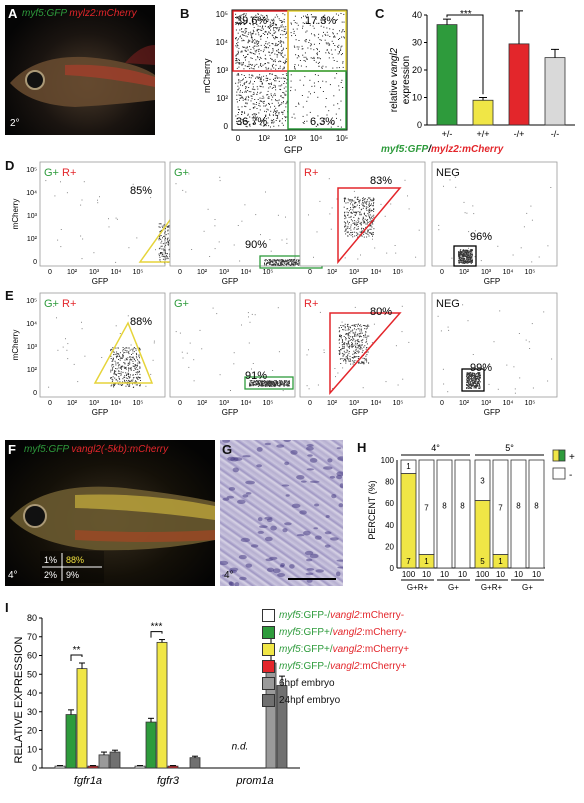  Describe the element at coordinates (32, 216) in the screenshot. I see `facs-ytick: 10³` at that location.